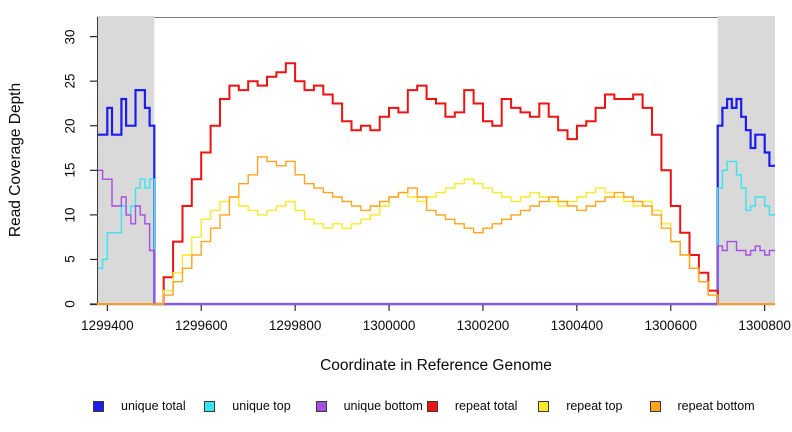 The image size is (792, 432). I want to click on legend-item: repeat total, so click(472, 406).